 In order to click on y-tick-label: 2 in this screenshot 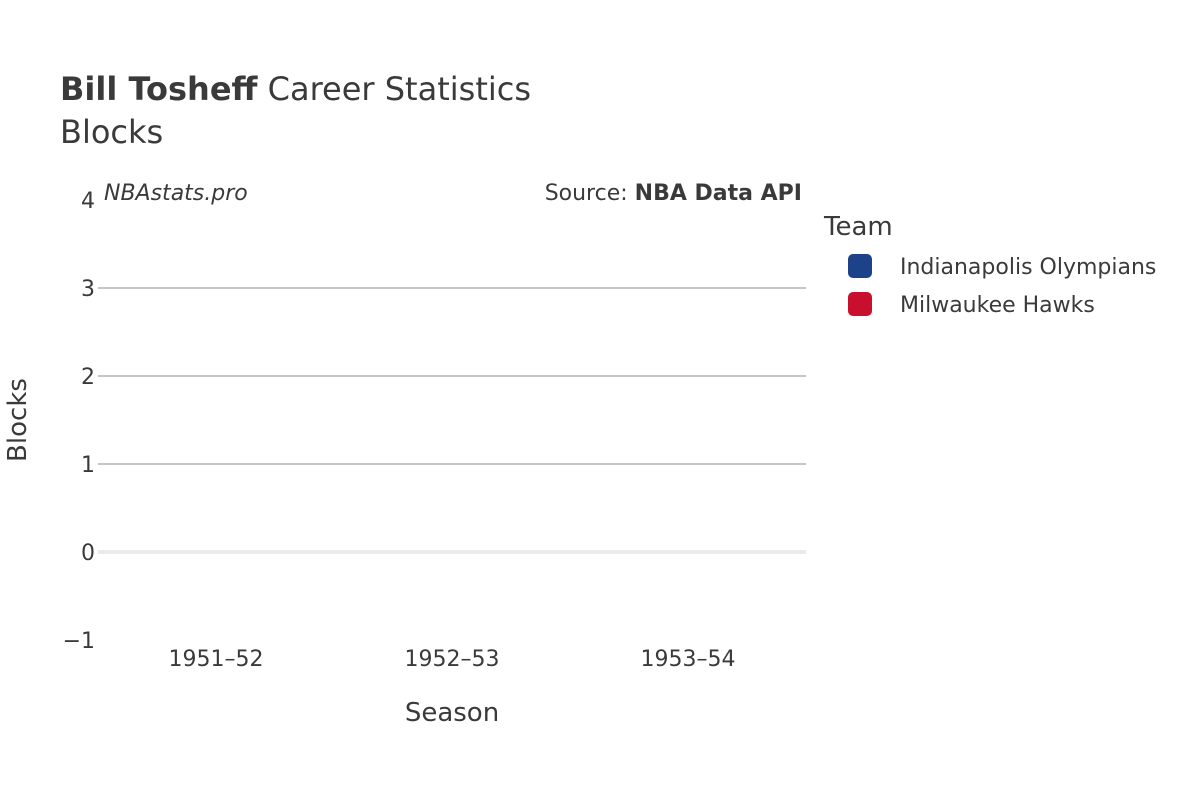, I will do `click(88, 377)`.